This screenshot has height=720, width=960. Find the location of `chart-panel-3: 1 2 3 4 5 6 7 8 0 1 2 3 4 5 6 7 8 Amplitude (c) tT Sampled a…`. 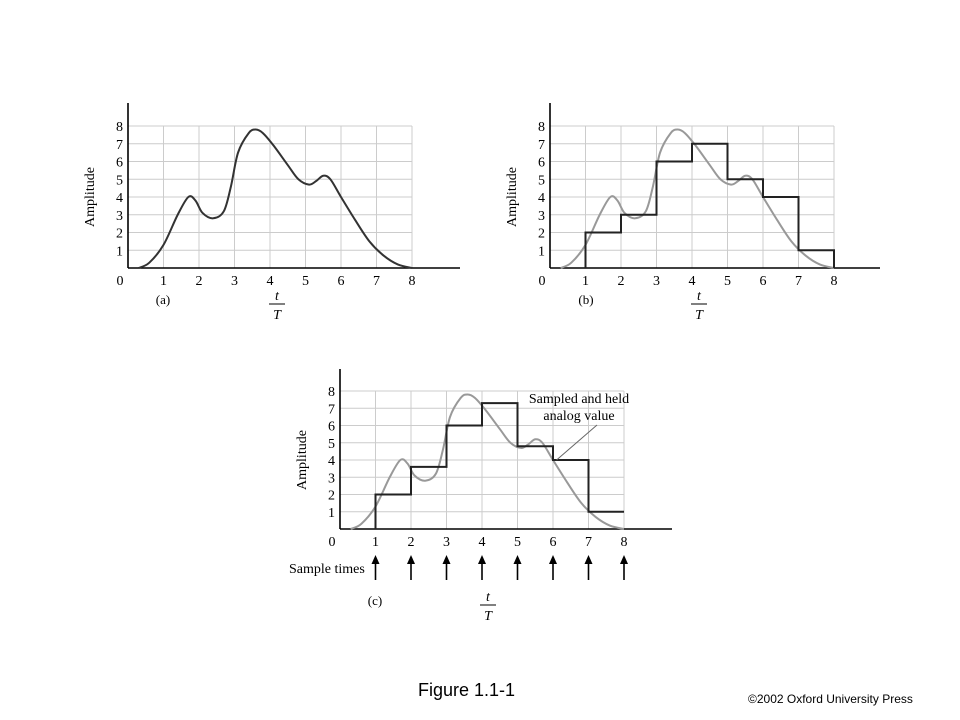

chart-panel-3: 1 2 3 4 5 6 7 8 0 1 2 3 4 5 6 7 8 Amplitude (c) tT Sampled a… is located at coordinates (480, 496).